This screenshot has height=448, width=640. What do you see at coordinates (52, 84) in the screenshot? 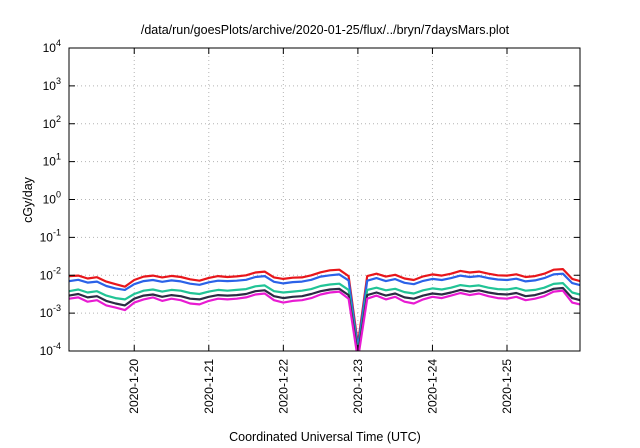
I see `y-tick-label: 10³` at bounding box center [52, 84].